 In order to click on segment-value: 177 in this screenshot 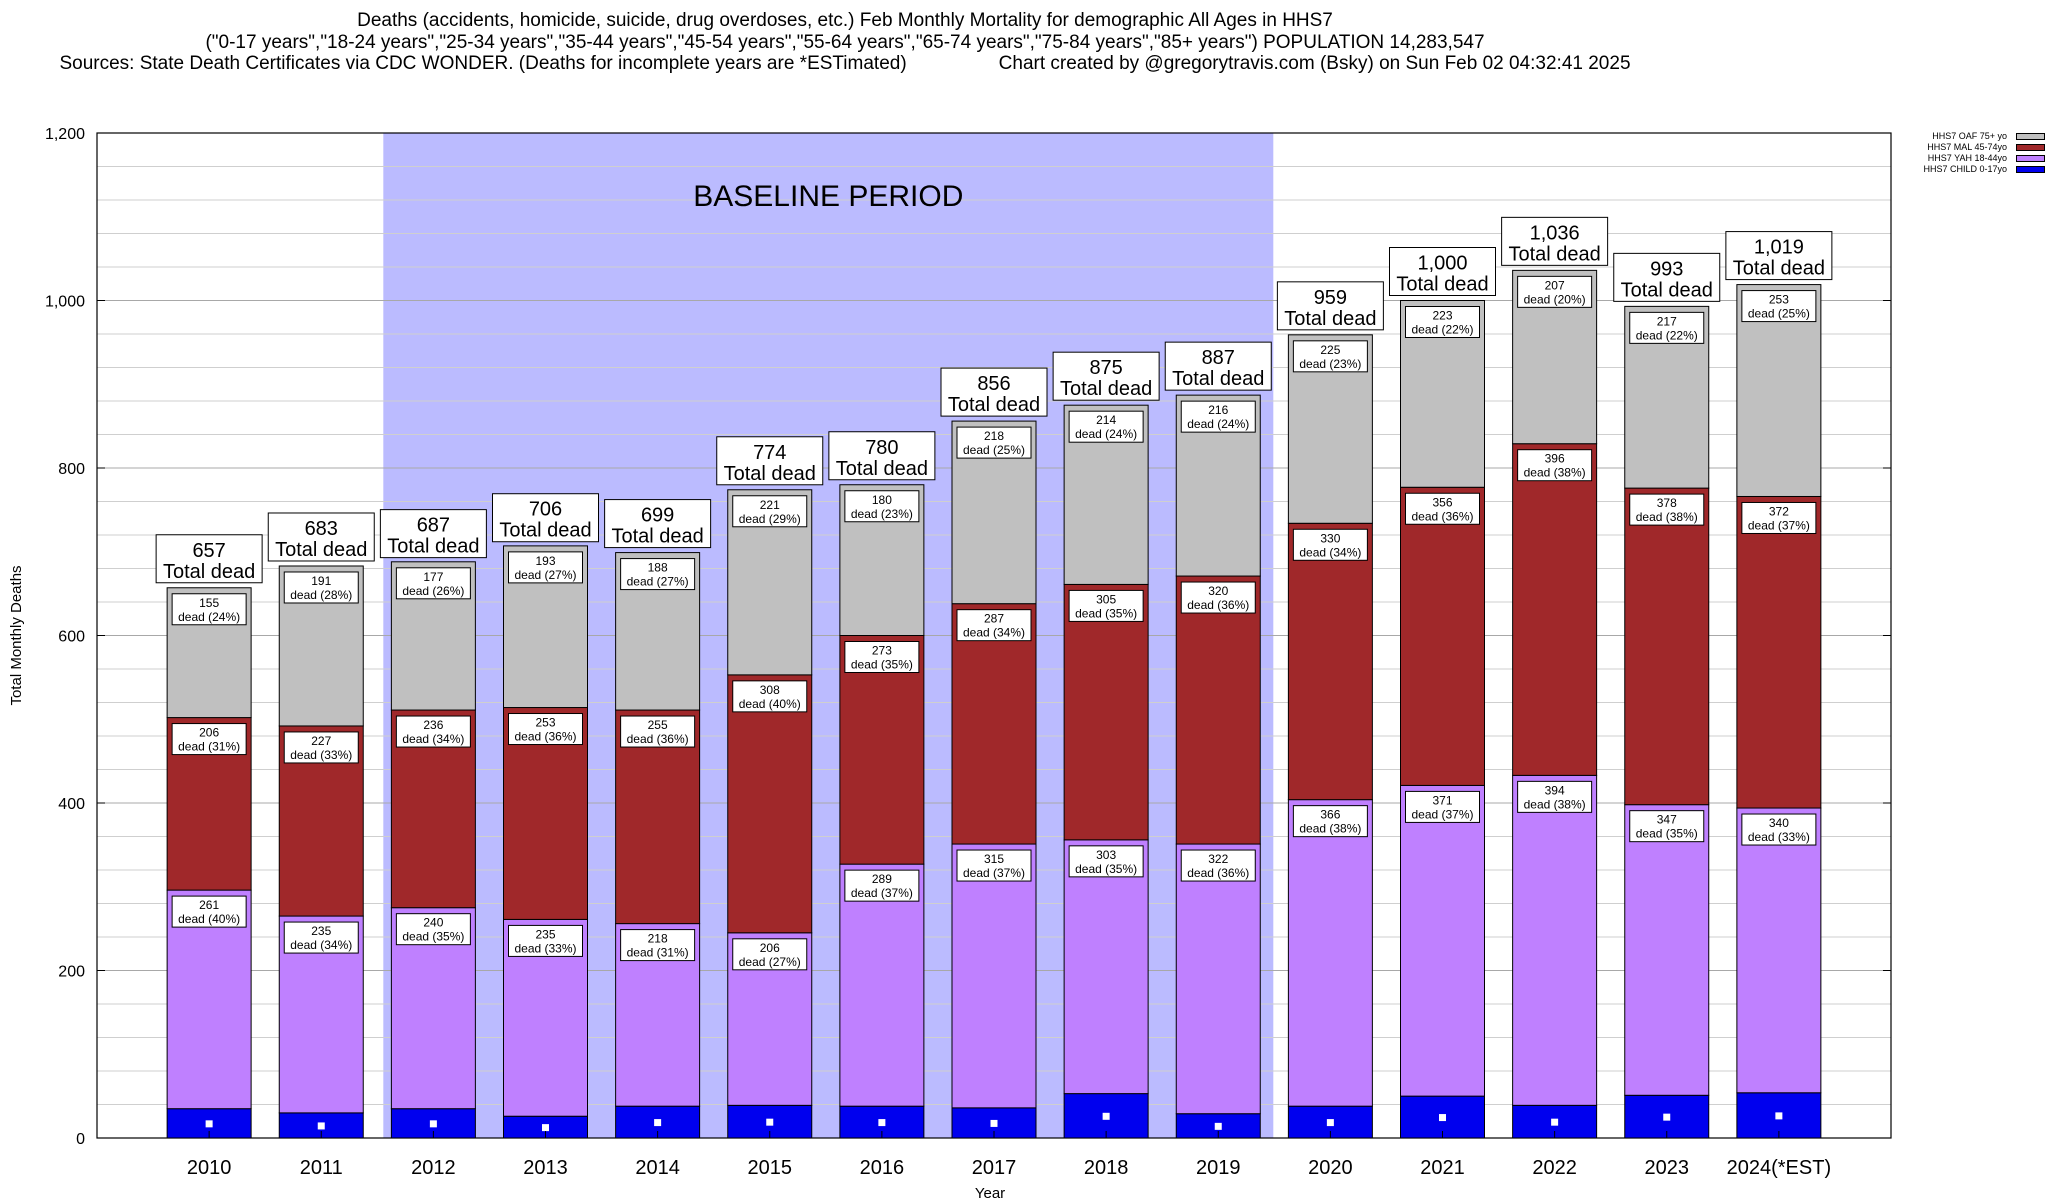, I will do `click(433, 577)`.